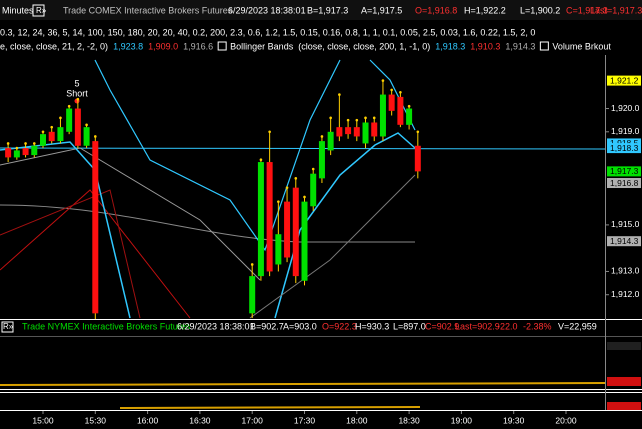 Image resolution: width=642 pixels, height=429 pixels. I want to click on ma-line2, so click(332, 246).